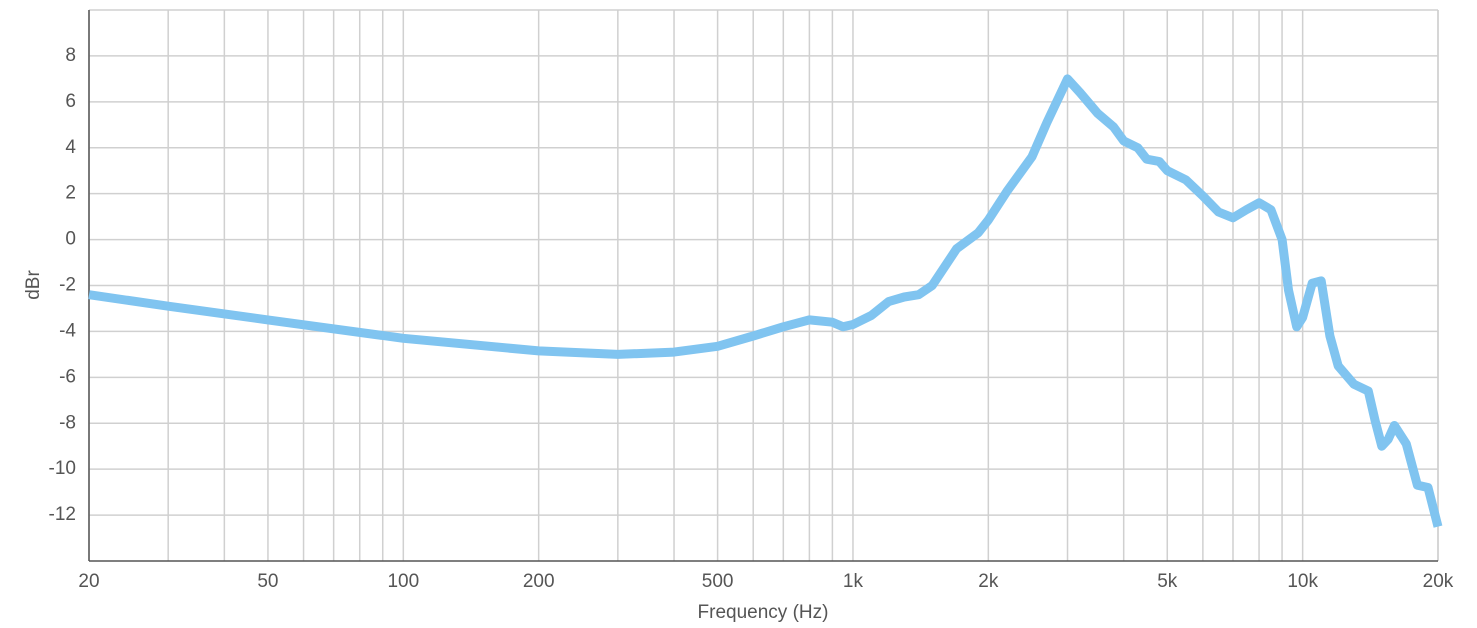  What do you see at coordinates (62, 468) in the screenshot?
I see `y-tick-label: -10` at bounding box center [62, 468].